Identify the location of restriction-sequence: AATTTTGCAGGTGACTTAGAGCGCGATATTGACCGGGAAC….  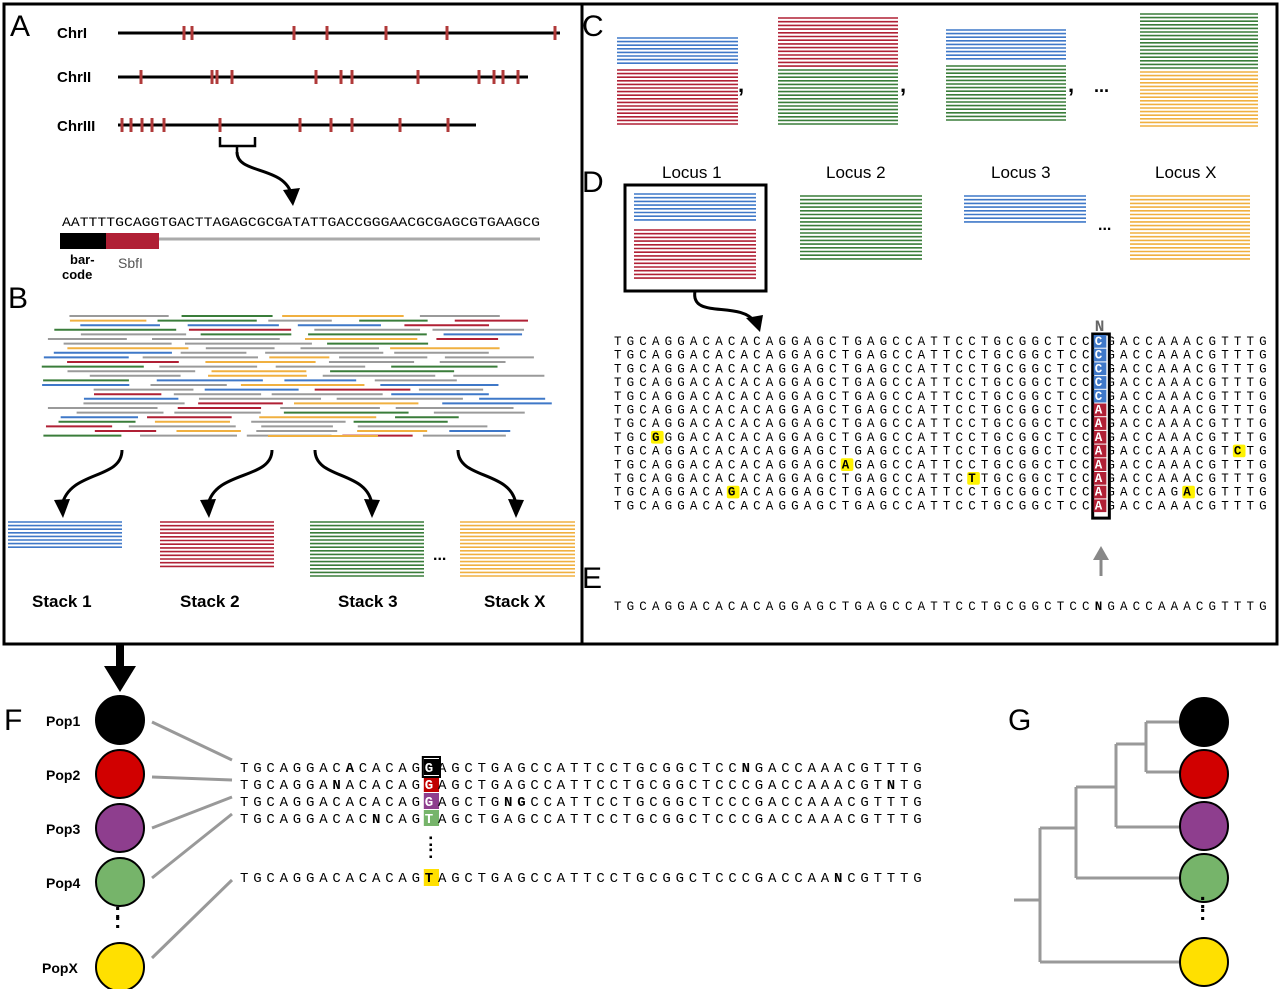
(301, 222).